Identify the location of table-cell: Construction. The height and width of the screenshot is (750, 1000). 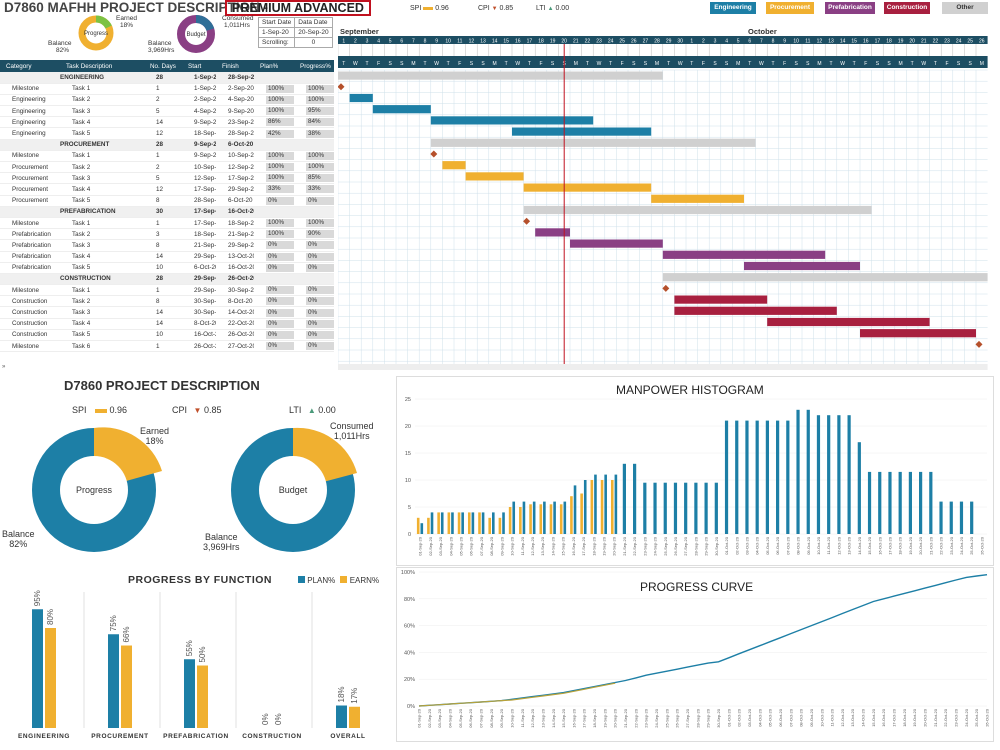
(30, 324).